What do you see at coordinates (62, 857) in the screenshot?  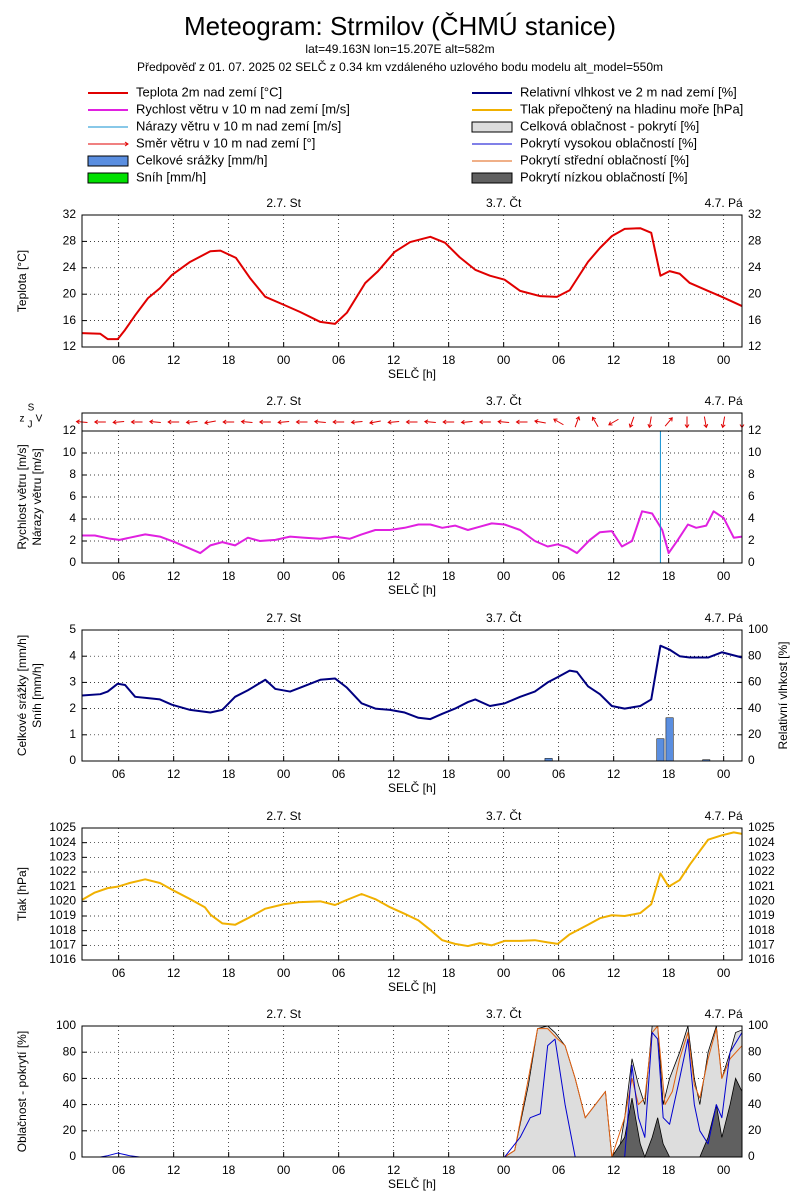 I see `y-tick-label: 1023` at bounding box center [62, 857].